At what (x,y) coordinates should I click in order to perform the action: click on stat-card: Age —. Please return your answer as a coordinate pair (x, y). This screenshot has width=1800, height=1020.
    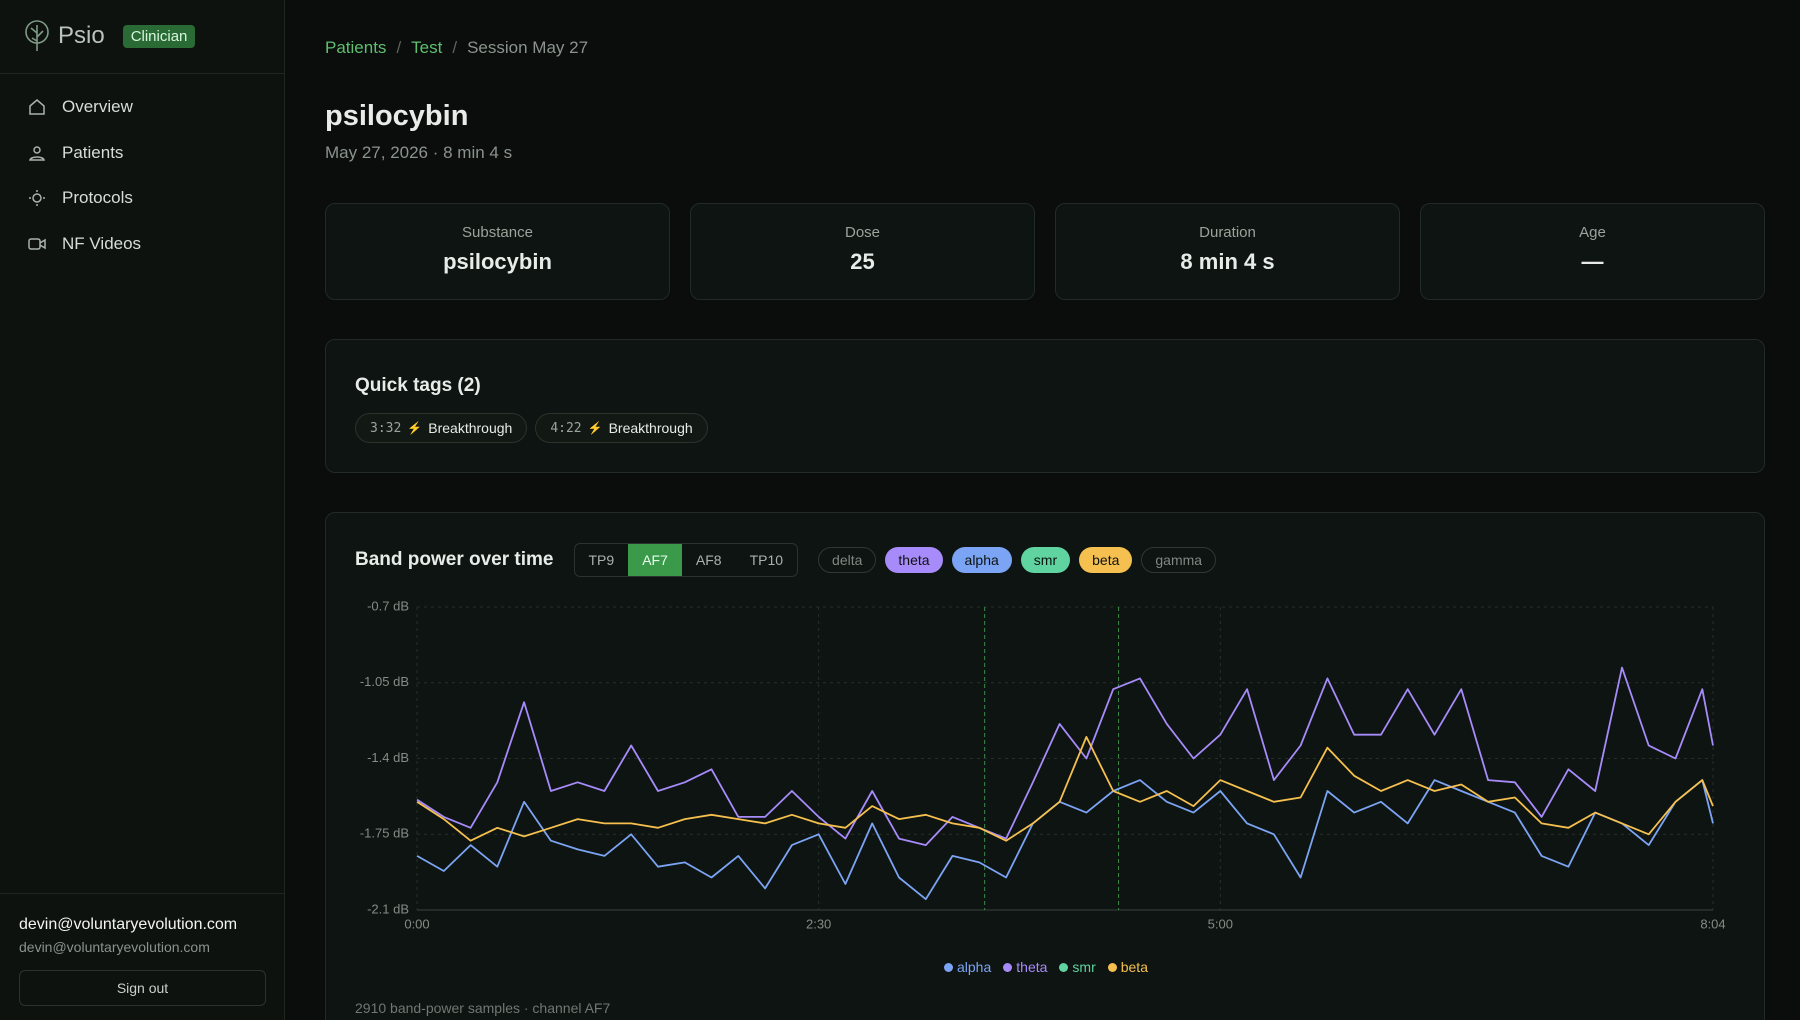
    Looking at the image, I should click on (1592, 251).